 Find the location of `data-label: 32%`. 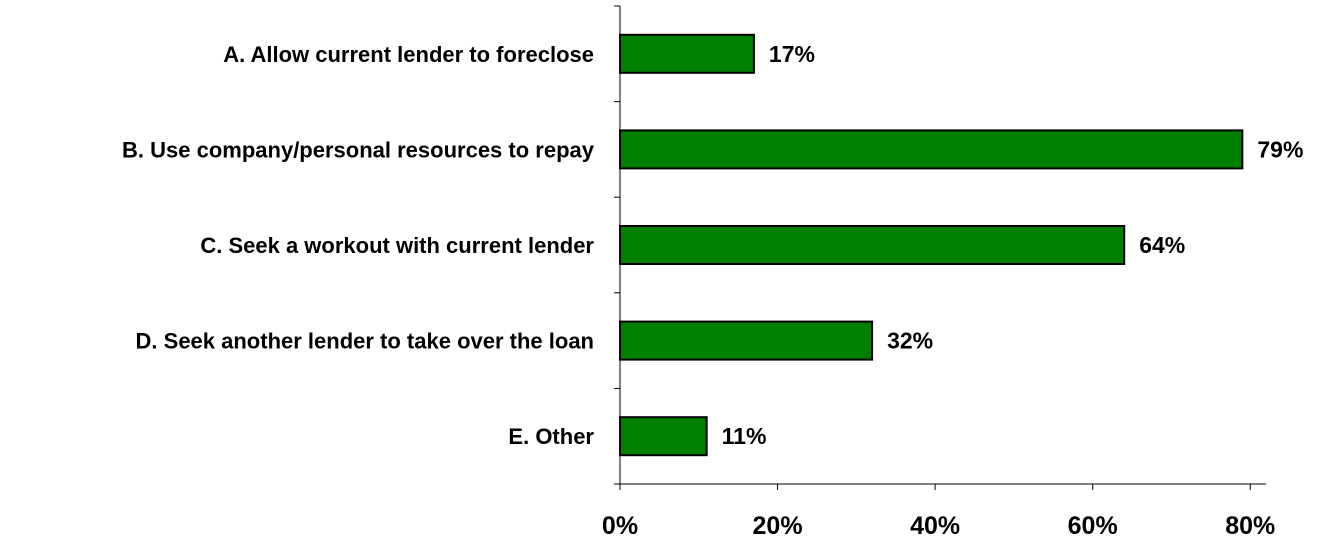

data-label: 32% is located at coordinates (910, 341).